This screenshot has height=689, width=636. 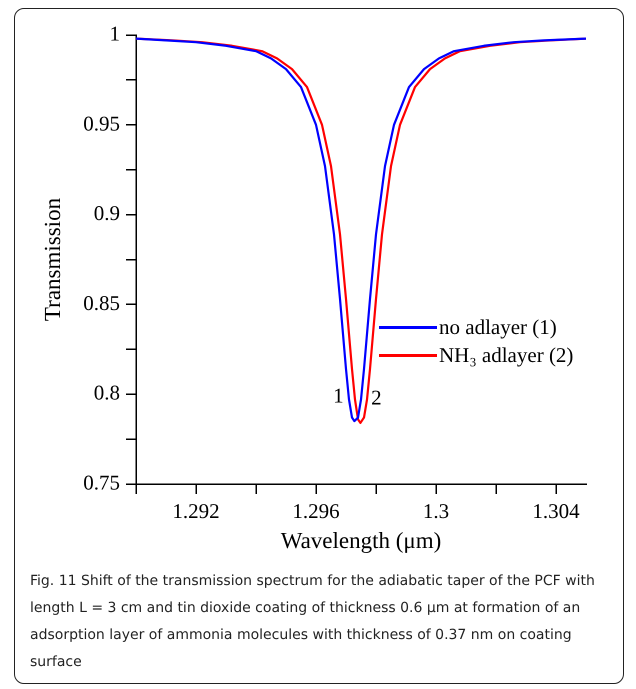 What do you see at coordinates (107, 213) in the screenshot?
I see `y-tick-label: 0.9` at bounding box center [107, 213].